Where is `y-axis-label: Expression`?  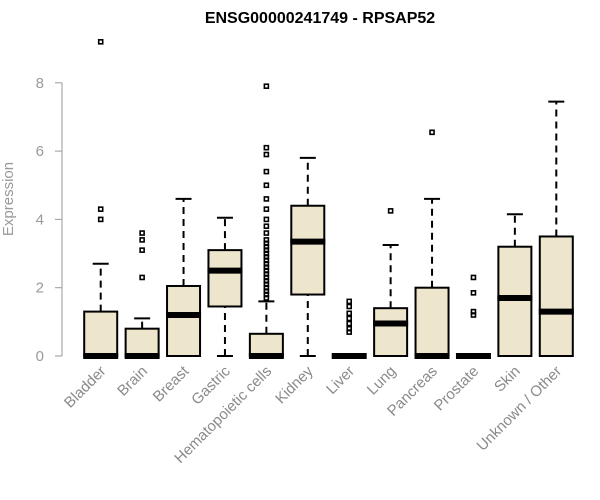
y-axis-label: Expression is located at coordinates (8, 199).